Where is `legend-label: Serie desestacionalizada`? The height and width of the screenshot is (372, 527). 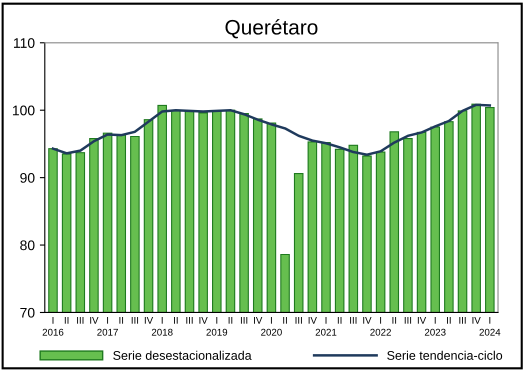 legend-label: Serie desestacionalizada is located at coordinates (182, 355).